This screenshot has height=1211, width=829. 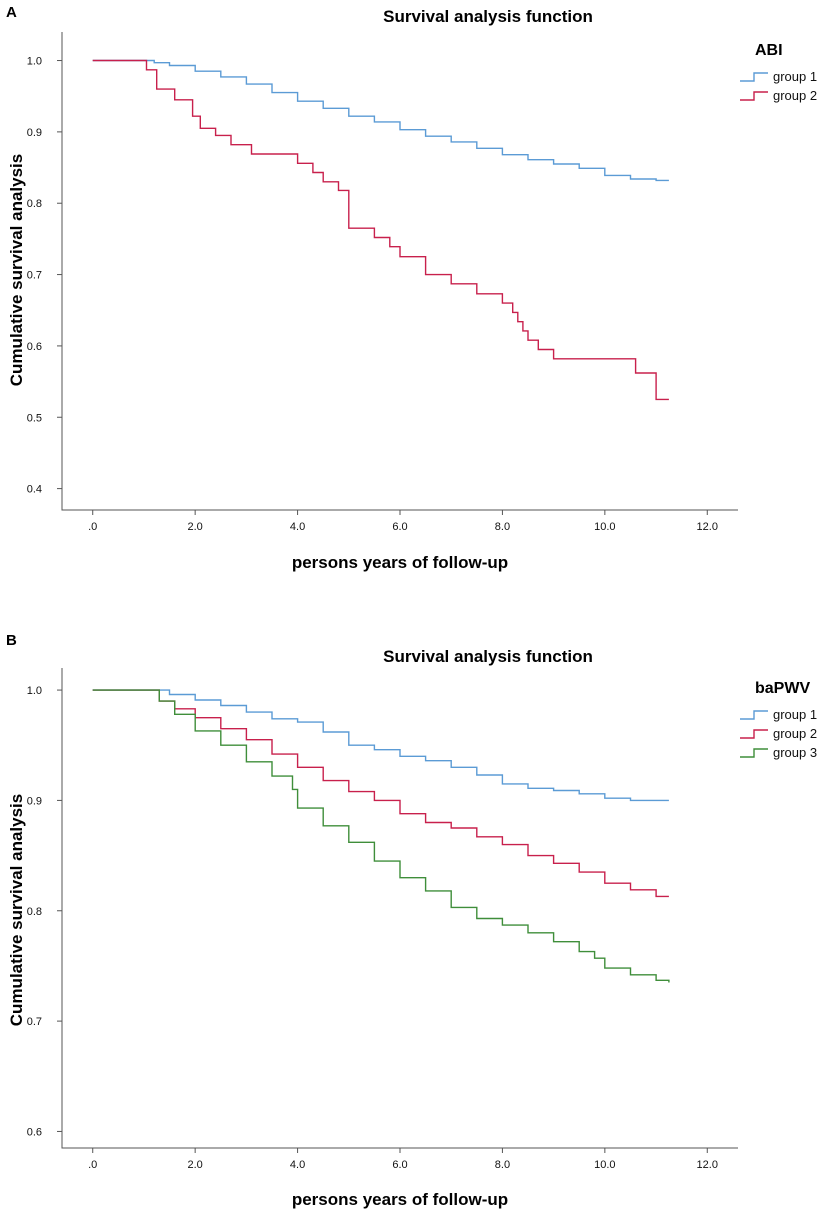 What do you see at coordinates (782, 688) in the screenshot?
I see `legend-title: baPWV` at bounding box center [782, 688].